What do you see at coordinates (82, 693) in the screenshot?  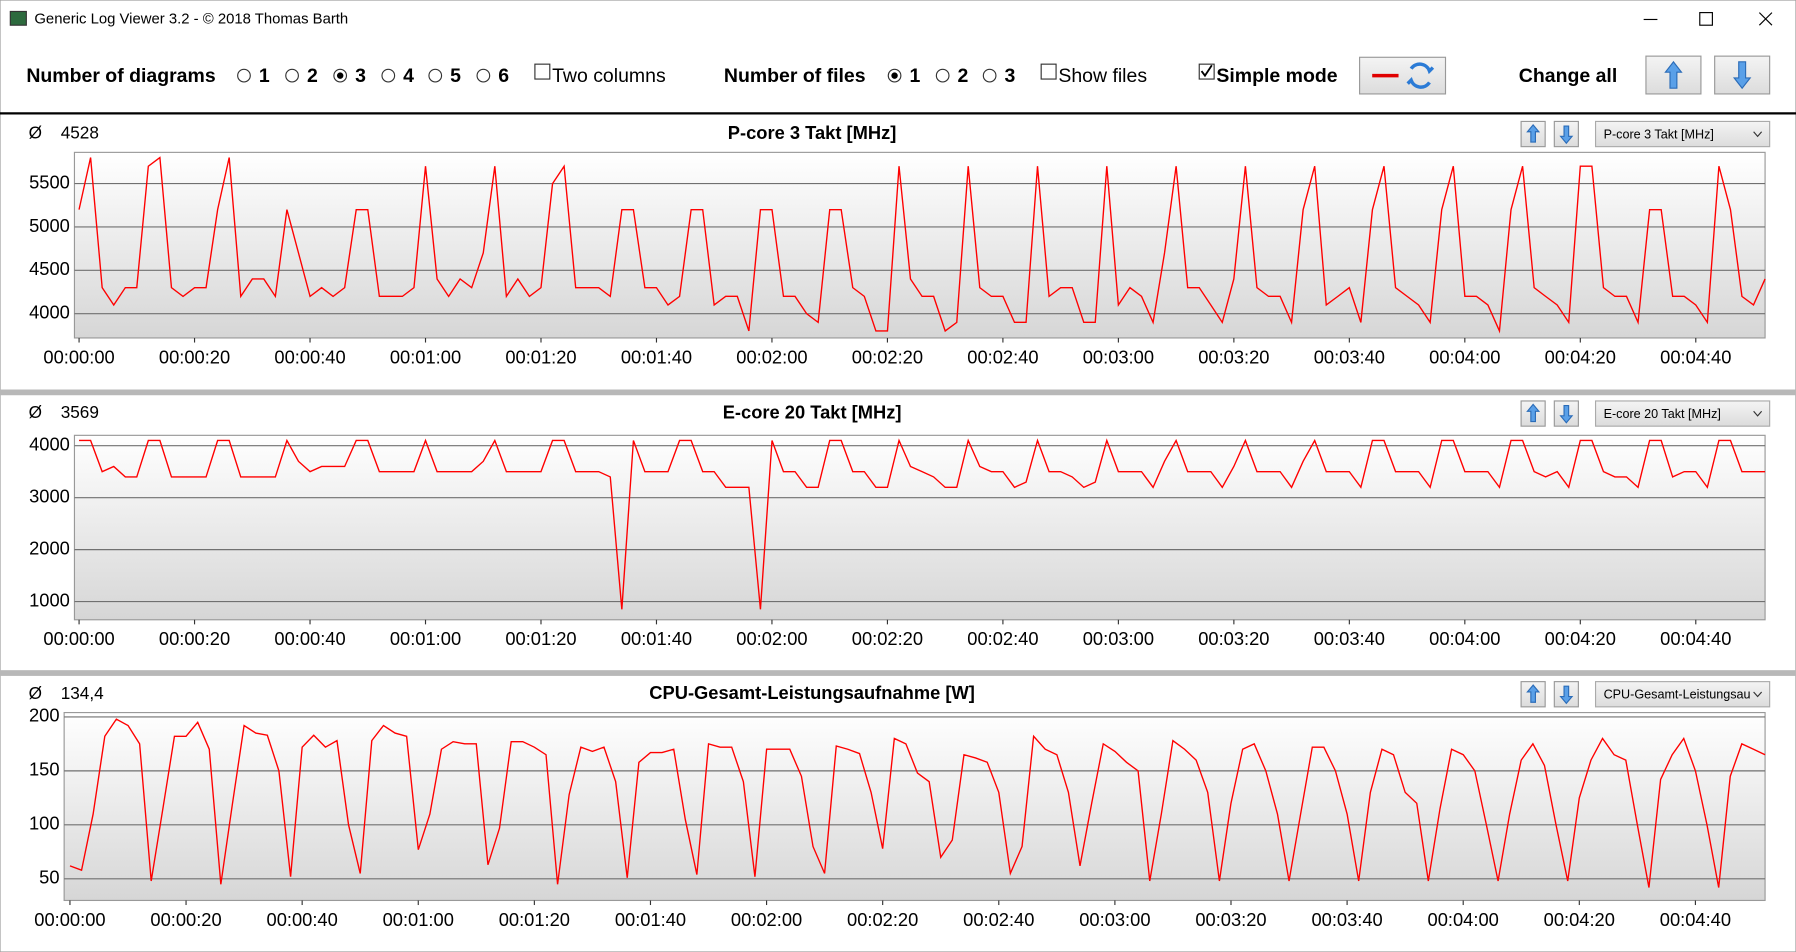 I see `mean-value: 134,4` at bounding box center [82, 693].